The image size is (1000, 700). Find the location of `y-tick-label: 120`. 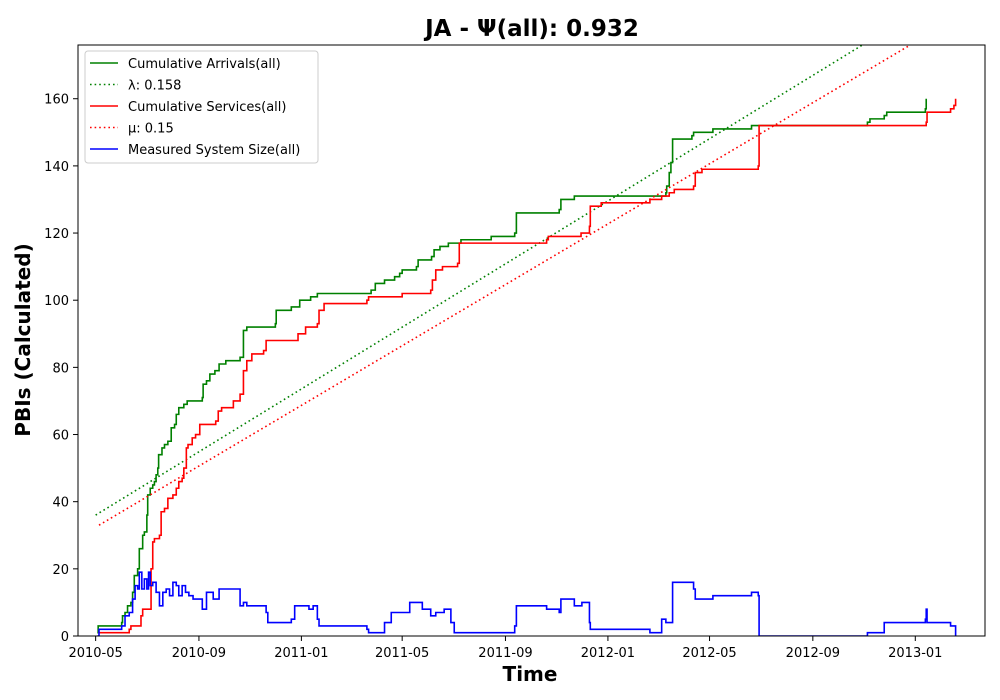

y-tick-label: 120 is located at coordinates (56, 234).